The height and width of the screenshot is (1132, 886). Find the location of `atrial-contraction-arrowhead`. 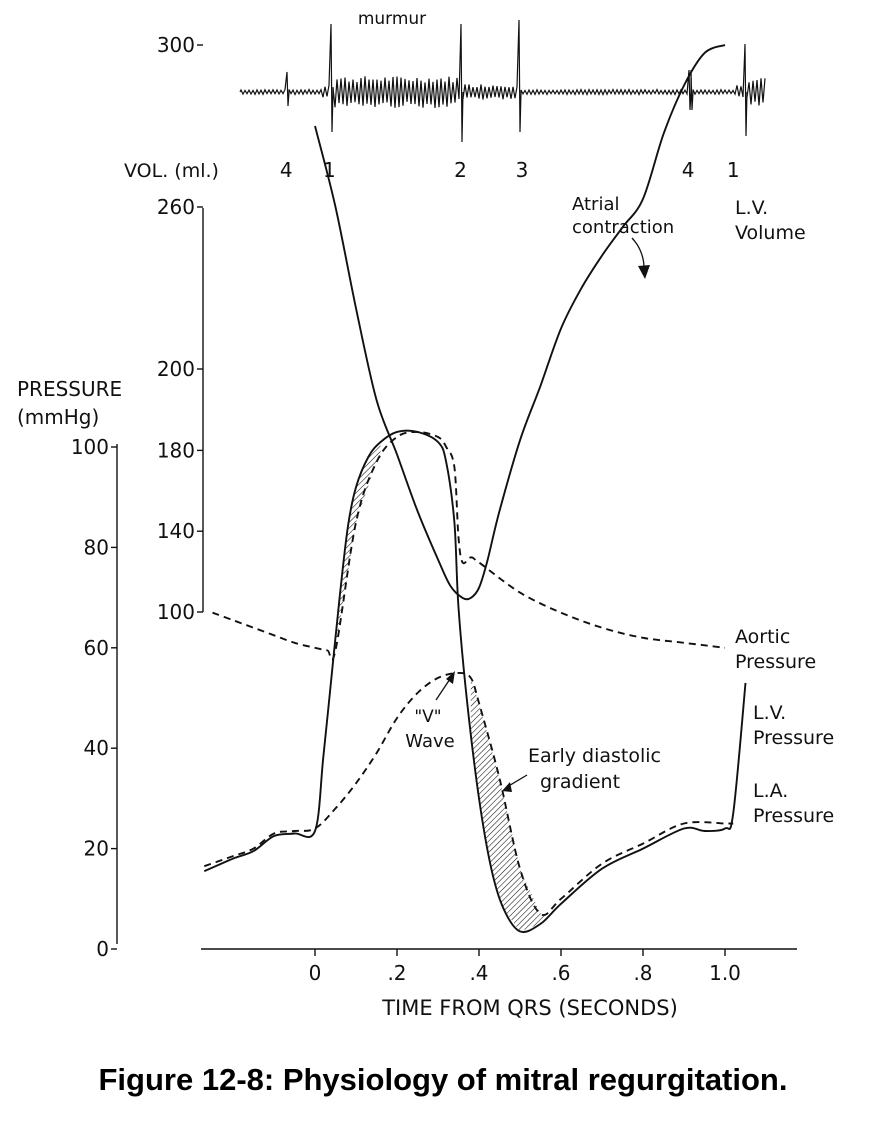

atrial-contraction-arrowhead is located at coordinates (644, 272).